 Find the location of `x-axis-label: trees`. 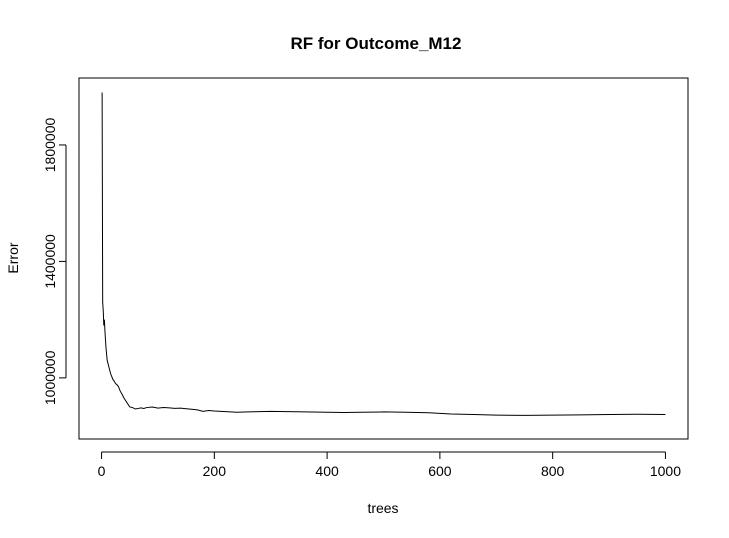

x-axis-label: trees is located at coordinates (382, 508).